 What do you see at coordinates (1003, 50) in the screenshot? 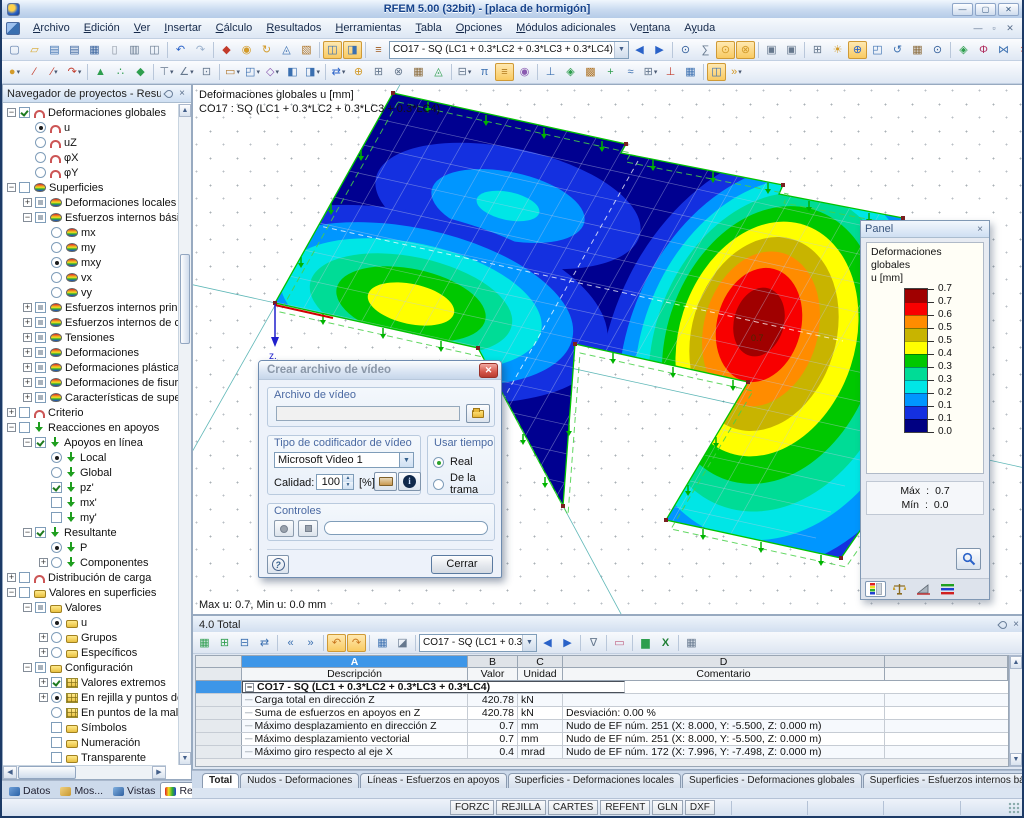
I see `mirror-icon: ⋈` at bounding box center [1003, 50].